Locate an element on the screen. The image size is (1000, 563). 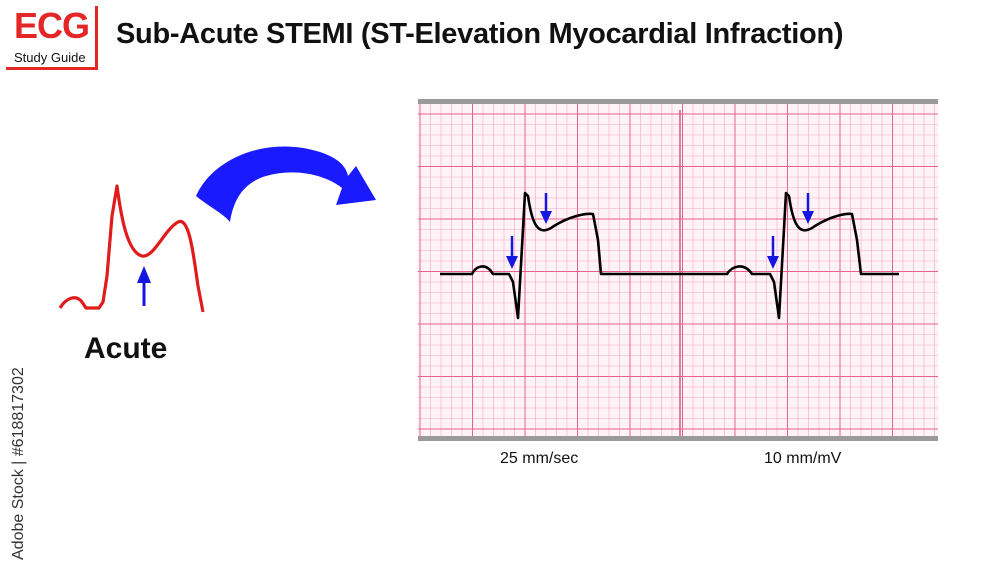
strip-bottom-edge is located at coordinates (678, 438).